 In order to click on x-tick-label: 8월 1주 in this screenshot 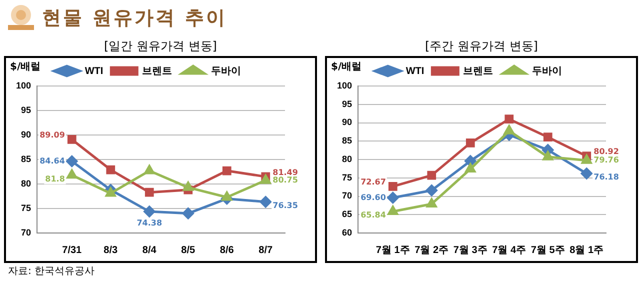, I will do `click(587, 250)`.